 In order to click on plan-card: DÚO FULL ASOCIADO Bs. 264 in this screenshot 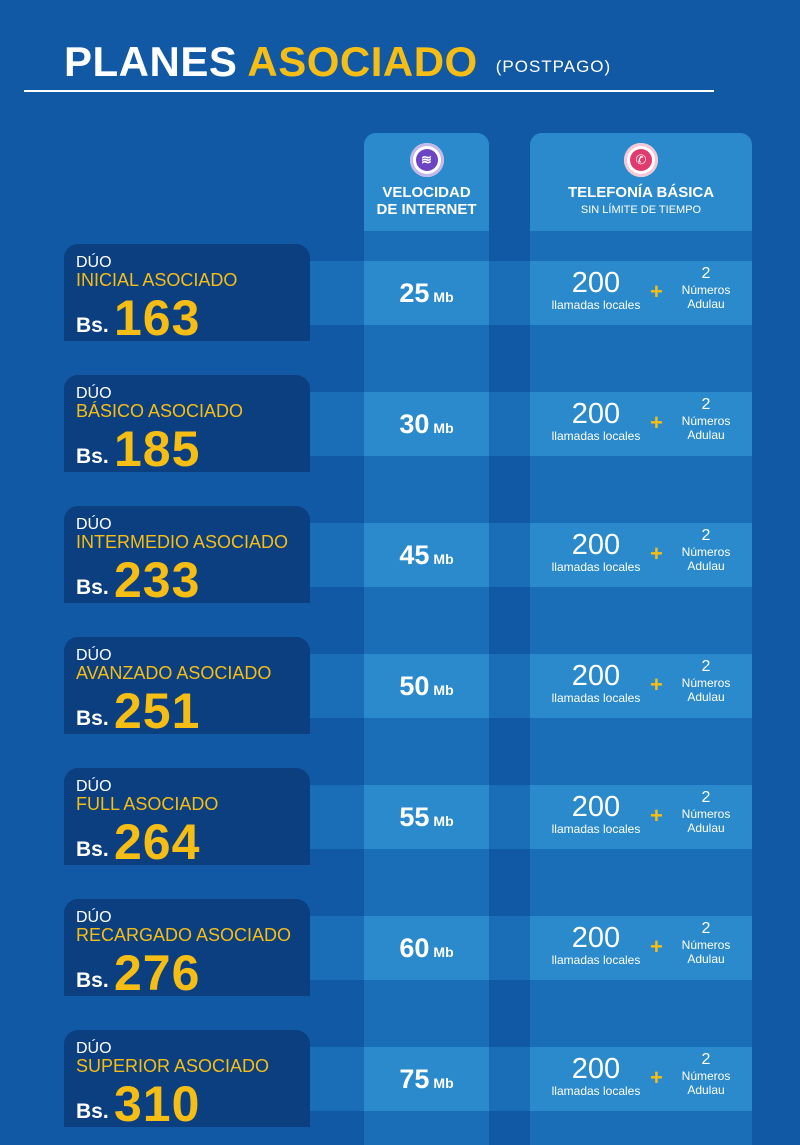, I will do `click(187, 819)`.